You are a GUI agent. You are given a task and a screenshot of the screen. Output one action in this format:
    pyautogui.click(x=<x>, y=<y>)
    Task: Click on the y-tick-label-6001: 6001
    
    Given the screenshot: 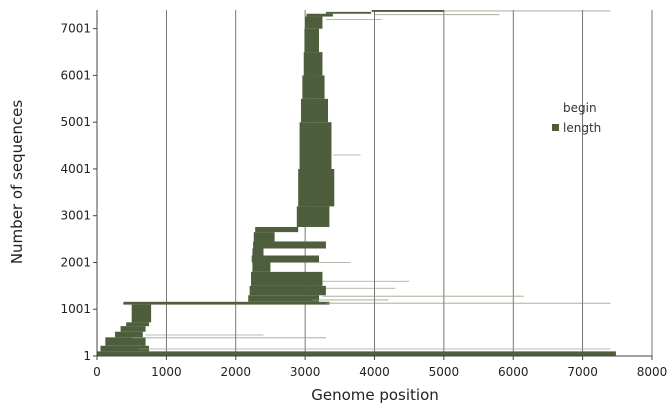 What is the action you would take?
    pyautogui.click(x=75, y=75)
    